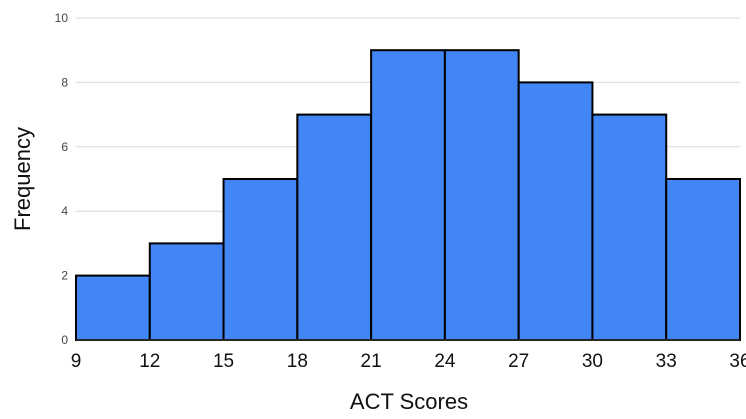 The width and height of the screenshot is (746, 419). I want to click on x-tick-label: 21, so click(371, 361).